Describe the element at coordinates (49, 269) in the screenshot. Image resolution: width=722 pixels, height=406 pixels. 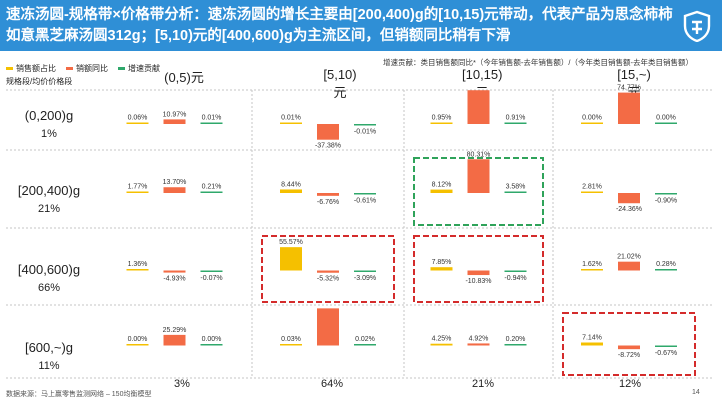
I see `row-label-spec: [400,600)g` at that location.